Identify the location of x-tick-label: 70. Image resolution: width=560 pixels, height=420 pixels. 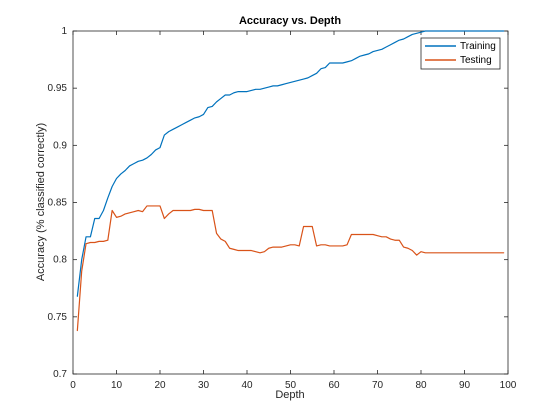
(378, 385).